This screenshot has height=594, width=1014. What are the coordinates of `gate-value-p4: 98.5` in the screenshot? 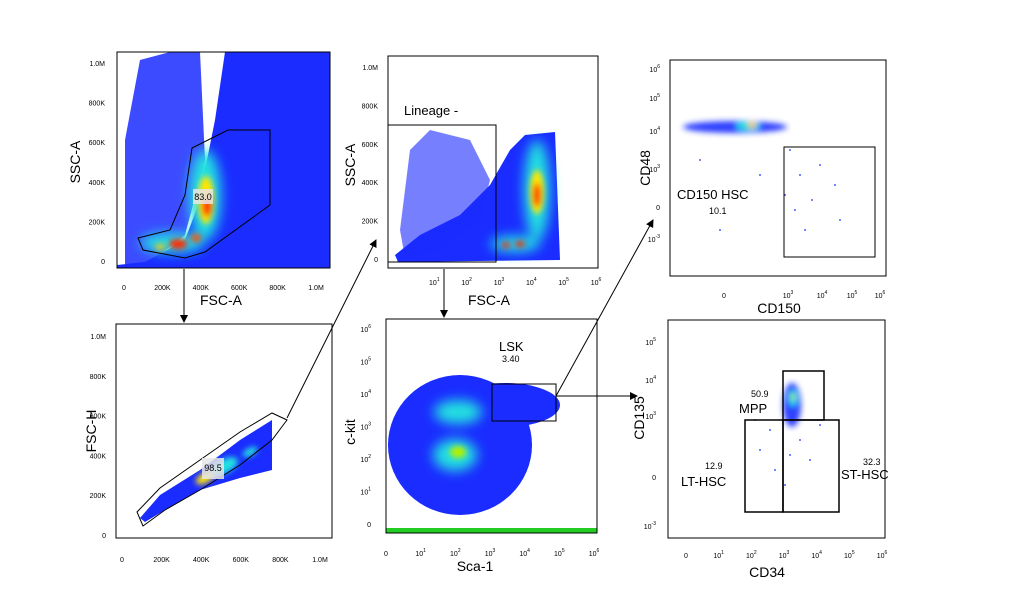 It's located at (213, 468).